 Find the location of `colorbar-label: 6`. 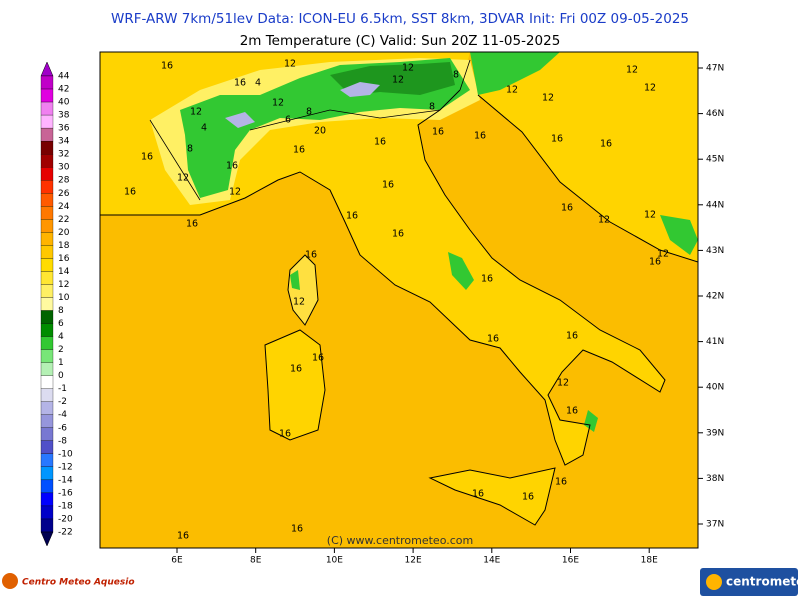

colorbar-label: 6 is located at coordinates (61, 324).